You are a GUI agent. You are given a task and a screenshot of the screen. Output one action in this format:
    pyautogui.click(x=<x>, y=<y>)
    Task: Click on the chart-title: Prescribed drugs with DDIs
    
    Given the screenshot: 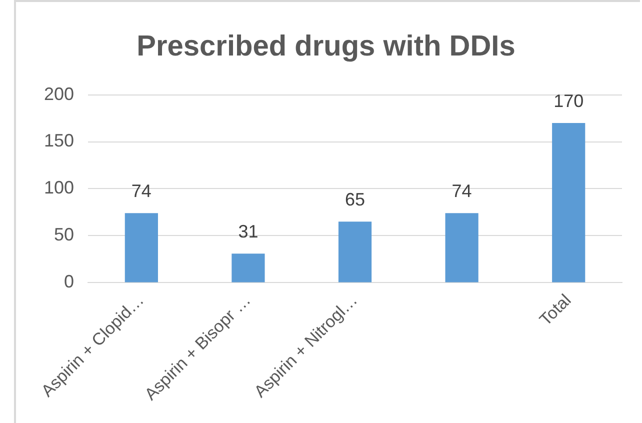 What is the action you would take?
    pyautogui.click(x=326, y=46)
    